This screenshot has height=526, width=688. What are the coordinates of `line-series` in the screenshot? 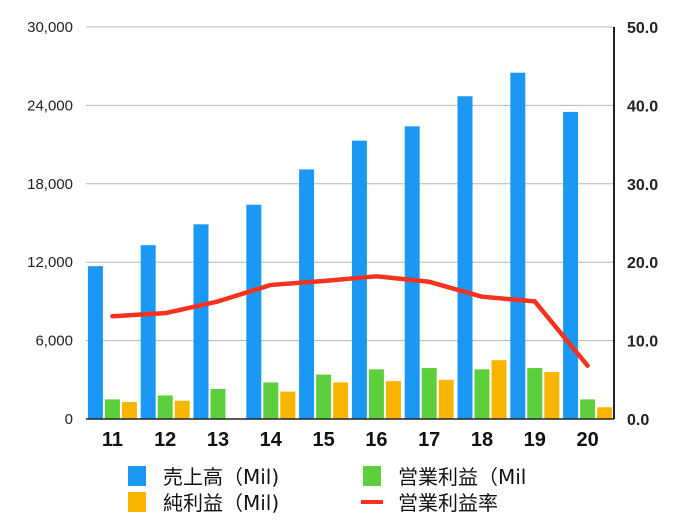 It's located at (350, 321).